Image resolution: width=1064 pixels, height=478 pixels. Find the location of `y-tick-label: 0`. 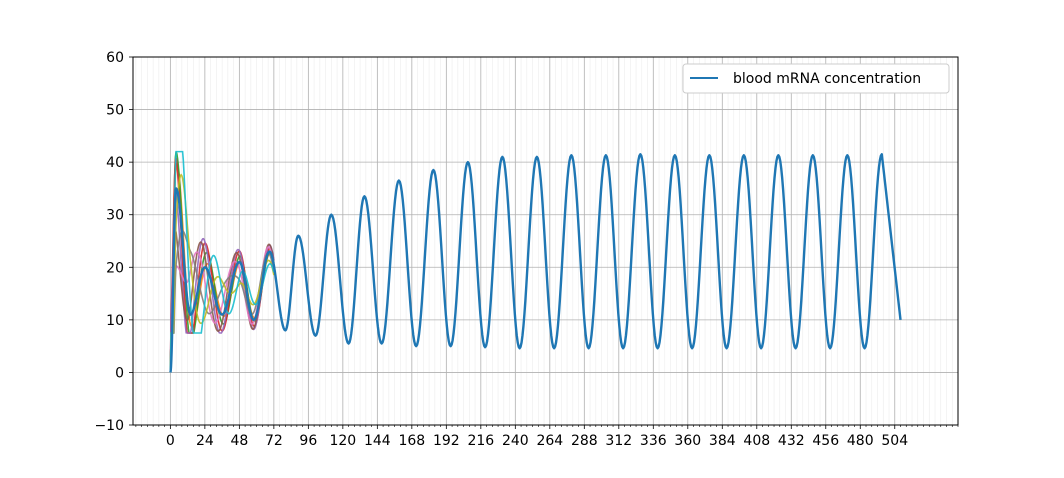

y-tick-label: 0 is located at coordinates (119, 373).